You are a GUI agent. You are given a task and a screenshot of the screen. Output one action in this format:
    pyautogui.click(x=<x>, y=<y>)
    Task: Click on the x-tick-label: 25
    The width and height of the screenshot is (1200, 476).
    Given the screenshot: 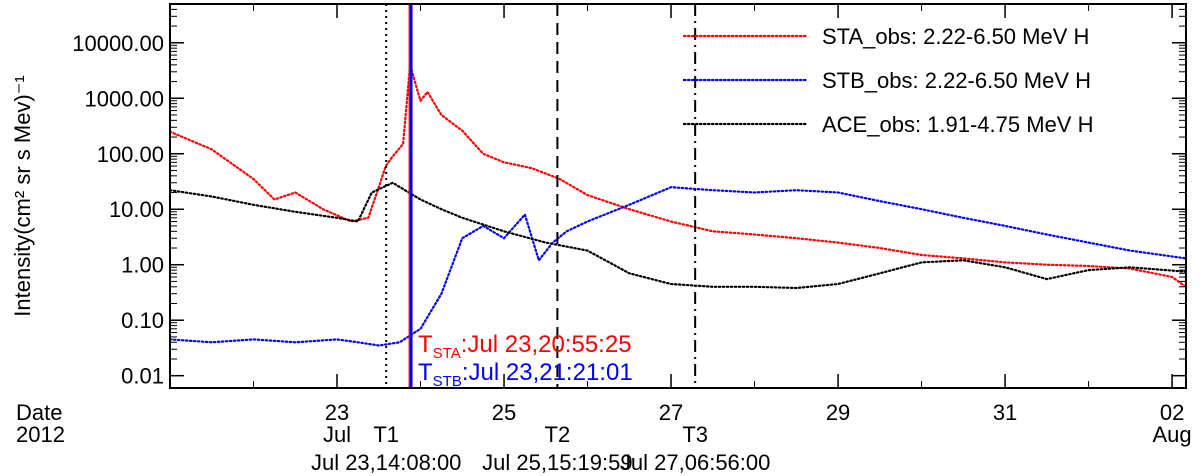 What is the action you would take?
    pyautogui.click(x=504, y=412)
    